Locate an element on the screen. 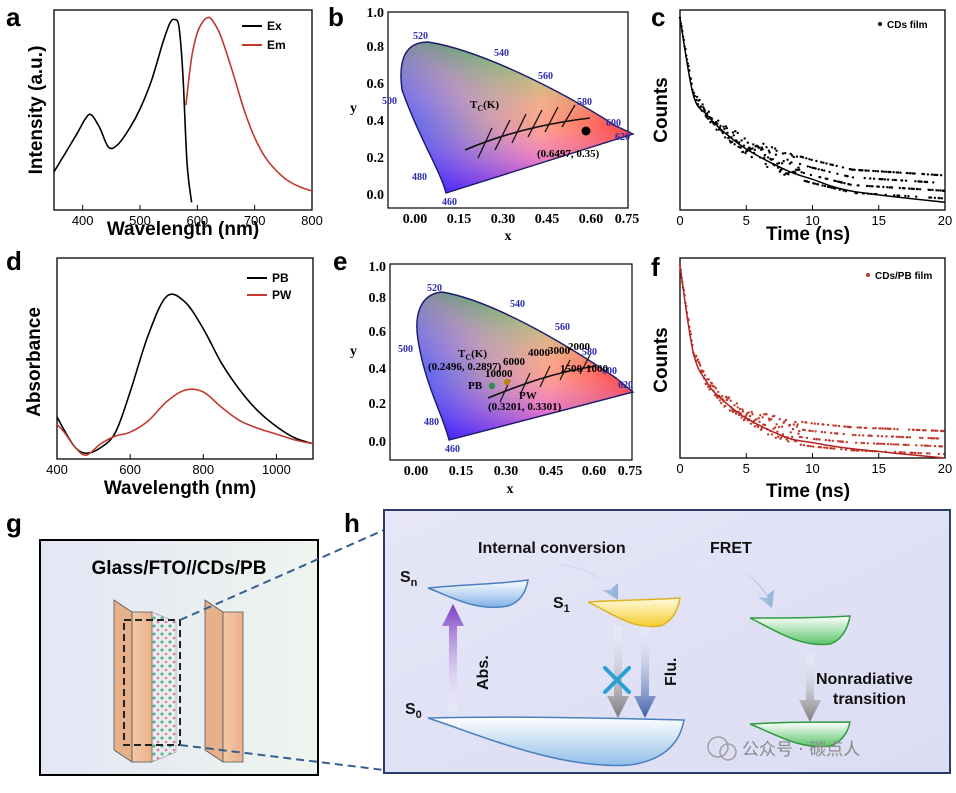 Image resolution: width=956 pixels, height=793 pixels. panel-g-letter: g is located at coordinates (14, 523).